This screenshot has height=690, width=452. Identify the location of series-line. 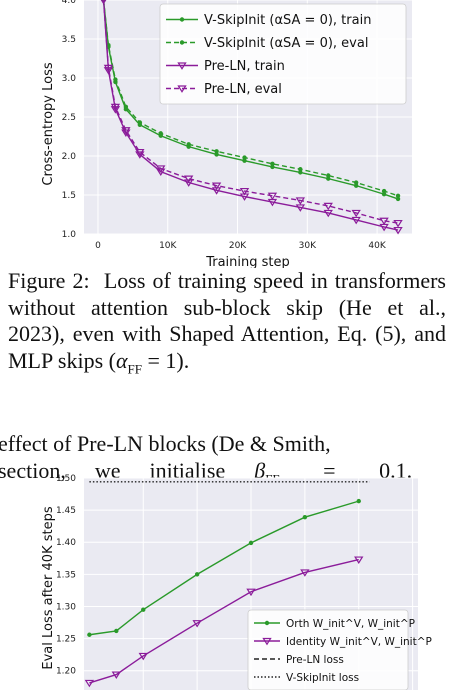
(224, 621).